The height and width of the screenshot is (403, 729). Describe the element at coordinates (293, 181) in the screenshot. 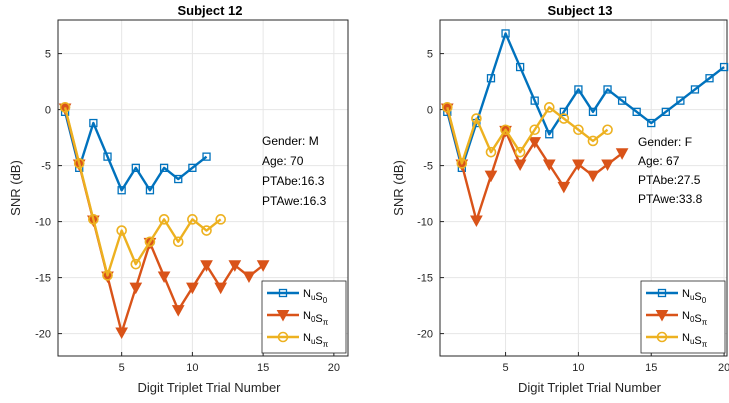

I see `annotation-text: PTAbe:16.3` at that location.